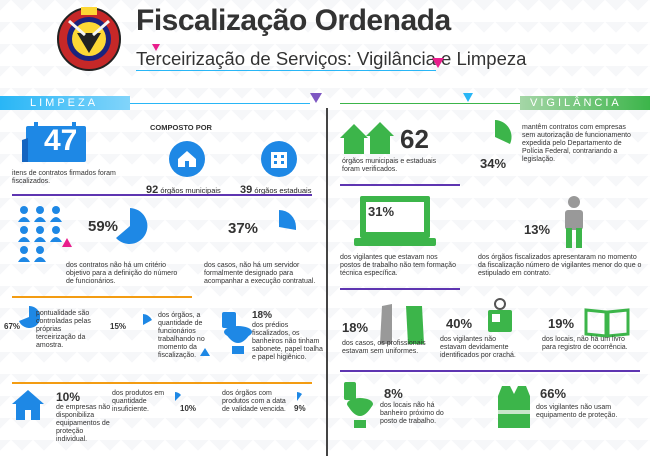  I want to click on estaduais-number: 39, so click(246, 190).